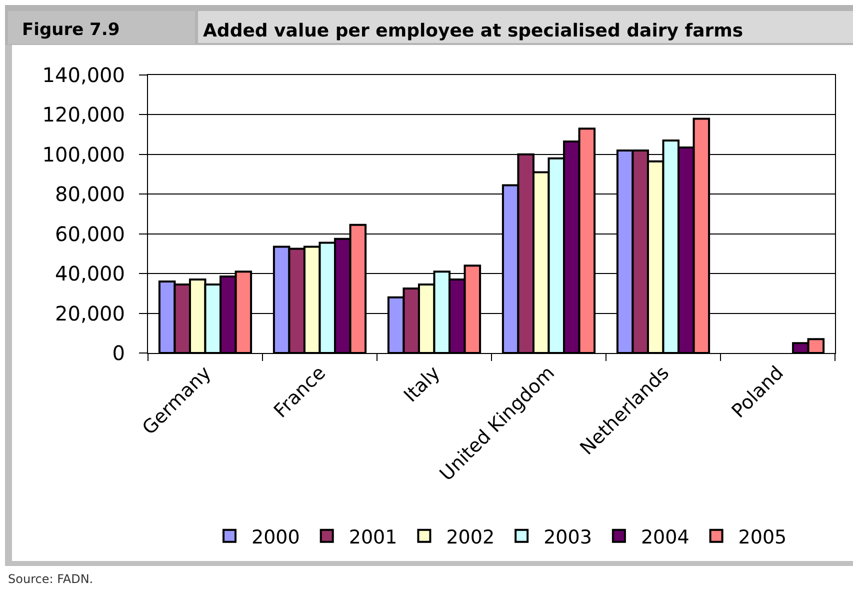  Describe the element at coordinates (762, 537) in the screenshot. I see `legend-label: 2005` at that location.